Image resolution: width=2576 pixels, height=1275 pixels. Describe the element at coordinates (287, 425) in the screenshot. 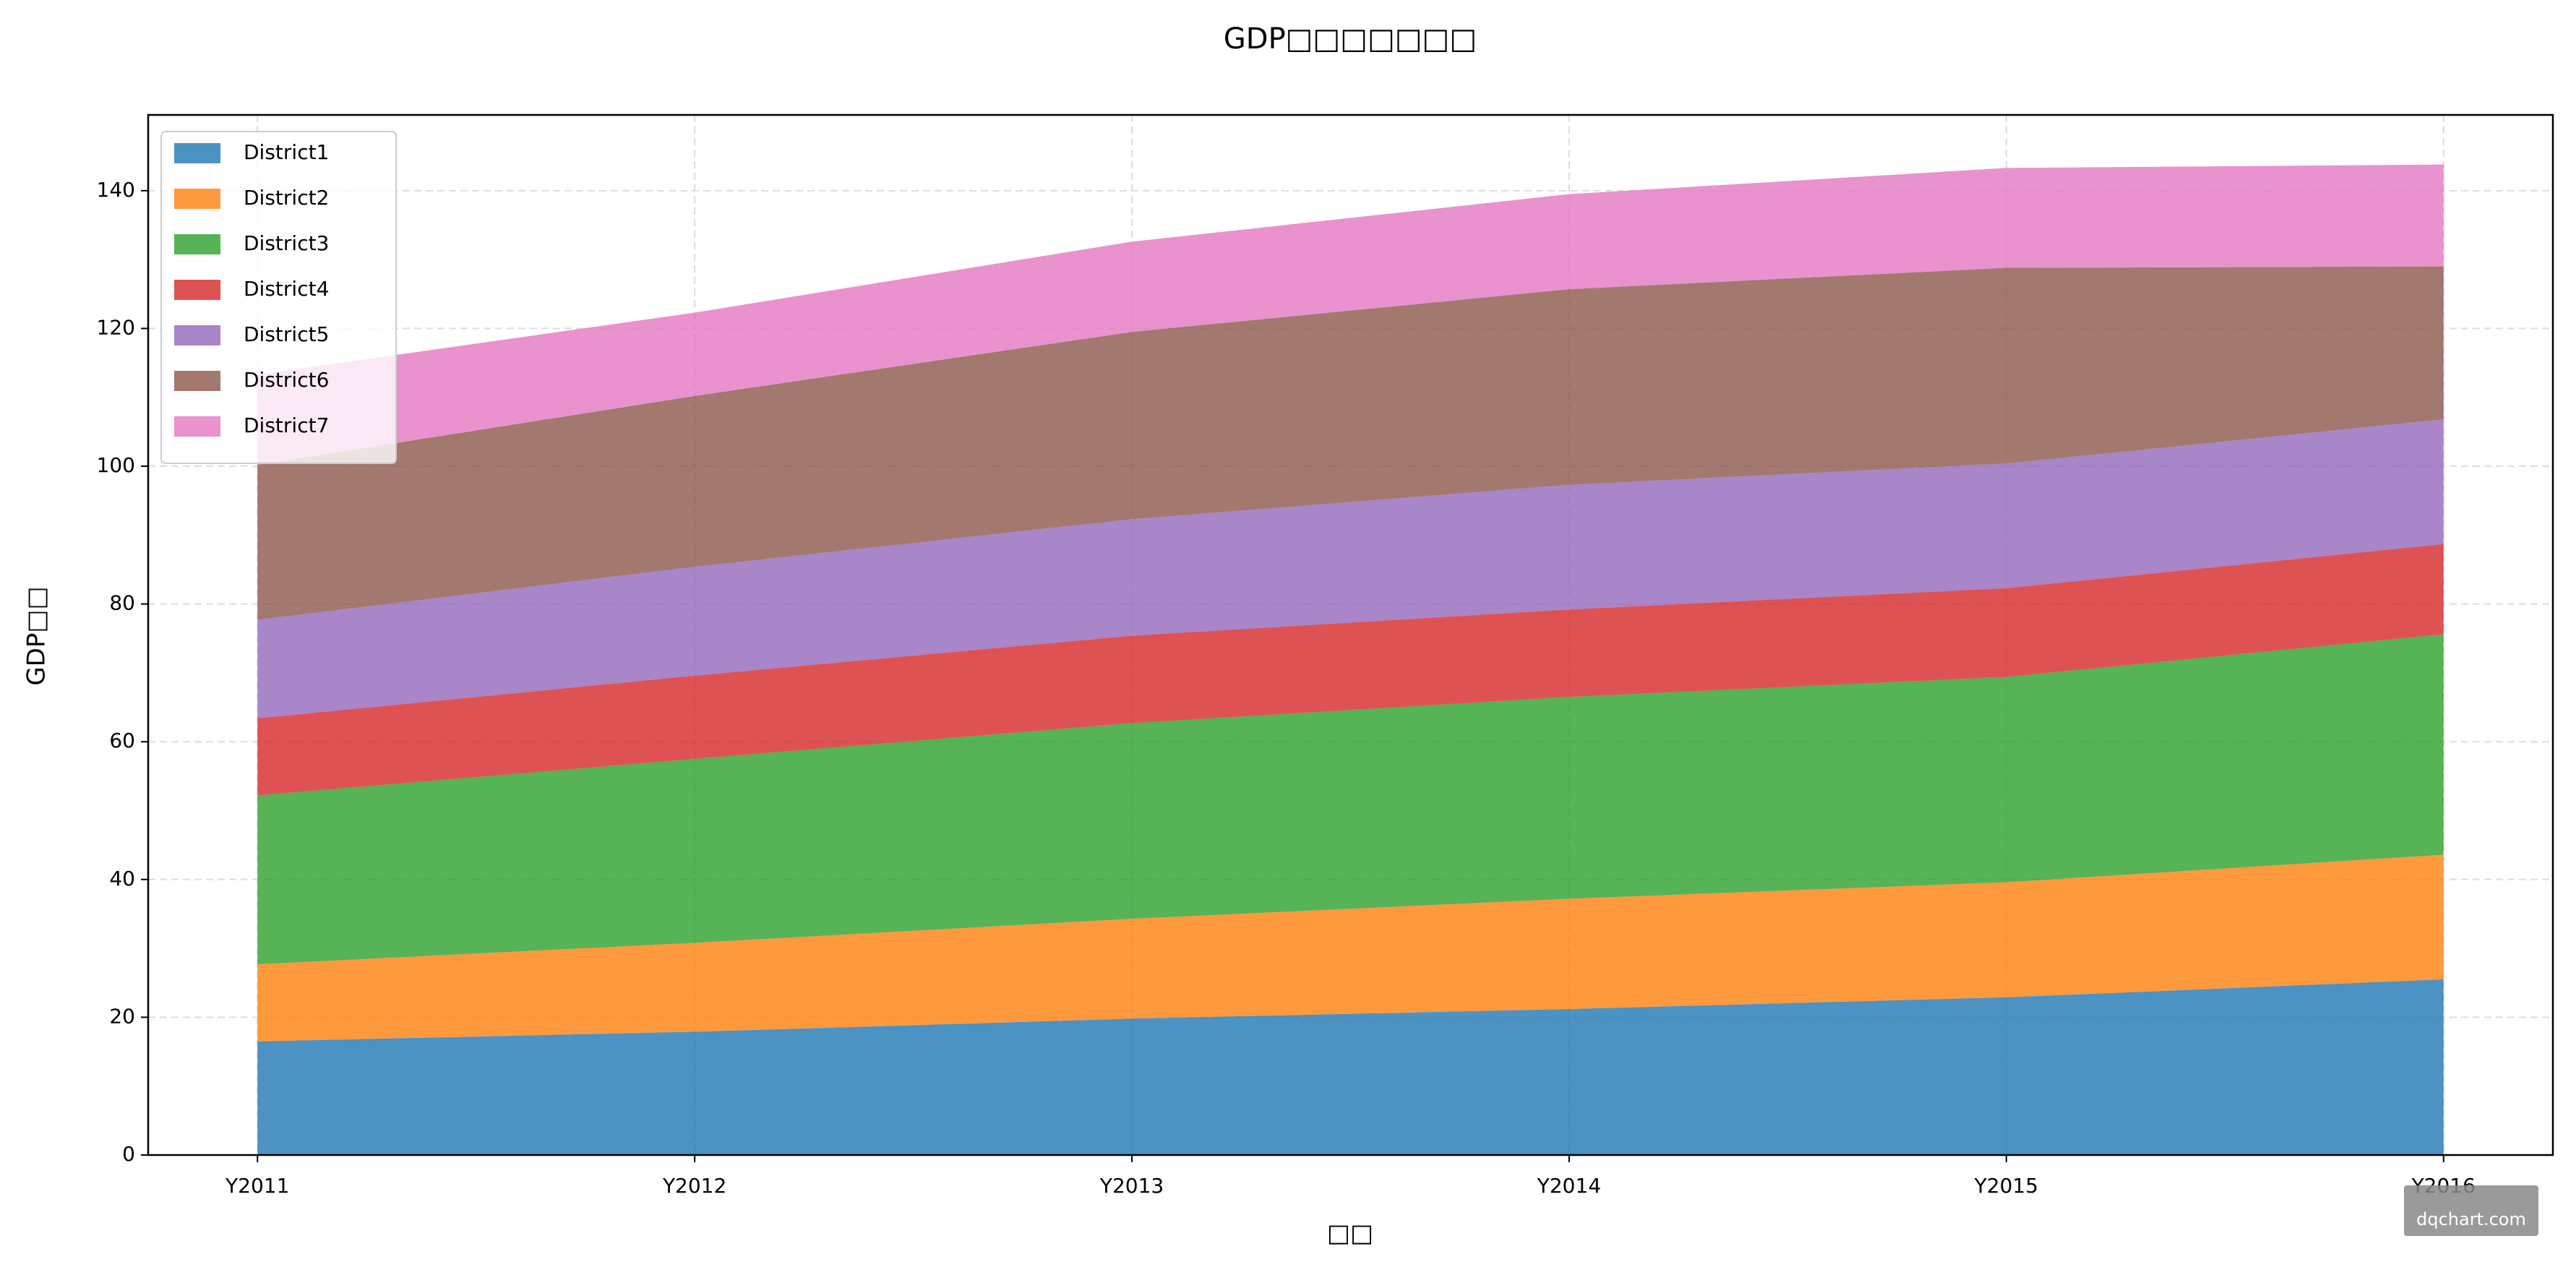

I see `legend-label: District7` at that location.